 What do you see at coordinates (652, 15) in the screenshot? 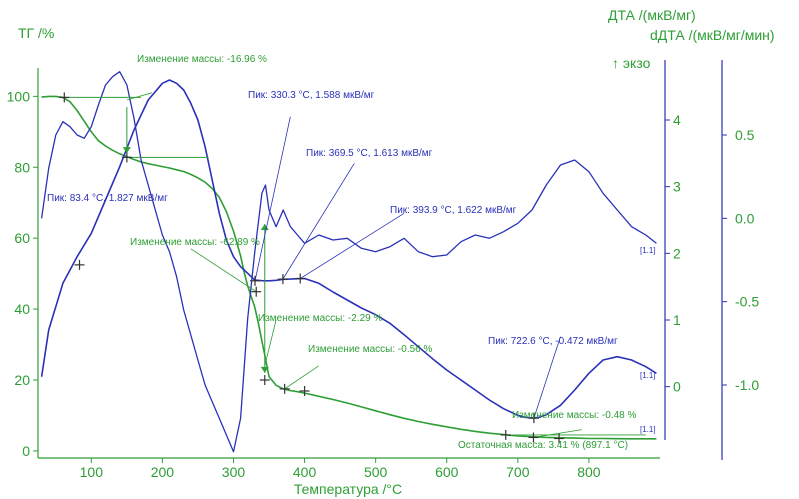
I see `y-right1-axis-label: ДТА /(мкВ/мг)` at bounding box center [652, 15].